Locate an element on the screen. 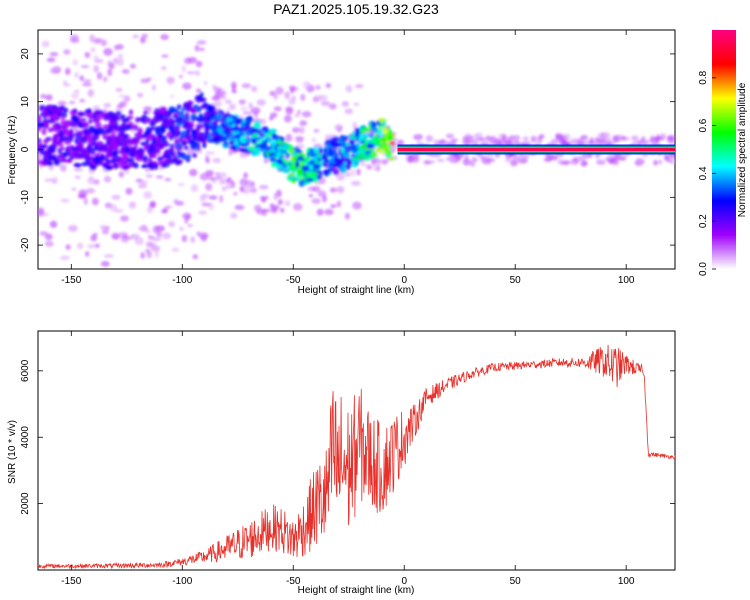 This screenshot has height=600, width=750. top-y-axis-label: Frequency (Hz) is located at coordinates (12, 150).